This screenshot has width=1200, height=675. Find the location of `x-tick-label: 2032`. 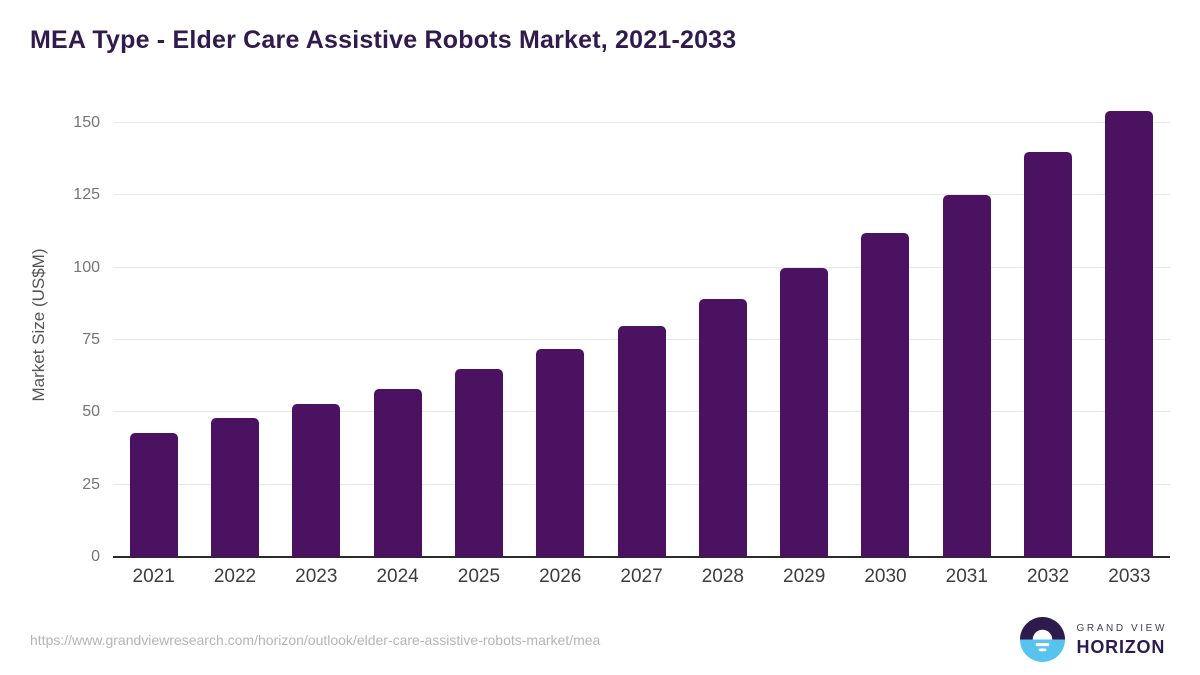

x-tick-label: 2032 is located at coordinates (1048, 576).